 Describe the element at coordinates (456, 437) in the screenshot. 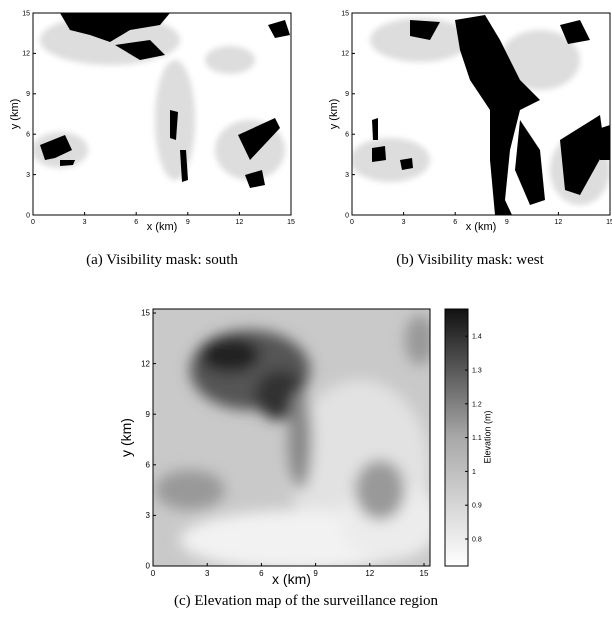

I see `colorbar` at that location.